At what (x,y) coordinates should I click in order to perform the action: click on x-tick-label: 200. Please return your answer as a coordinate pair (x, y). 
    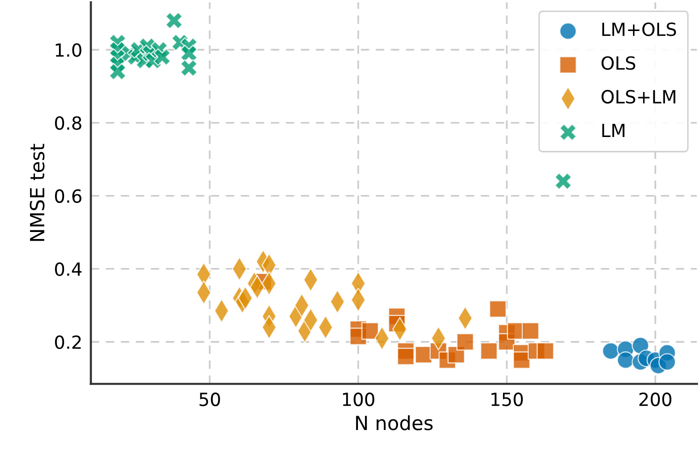
    Looking at the image, I should click on (655, 399).